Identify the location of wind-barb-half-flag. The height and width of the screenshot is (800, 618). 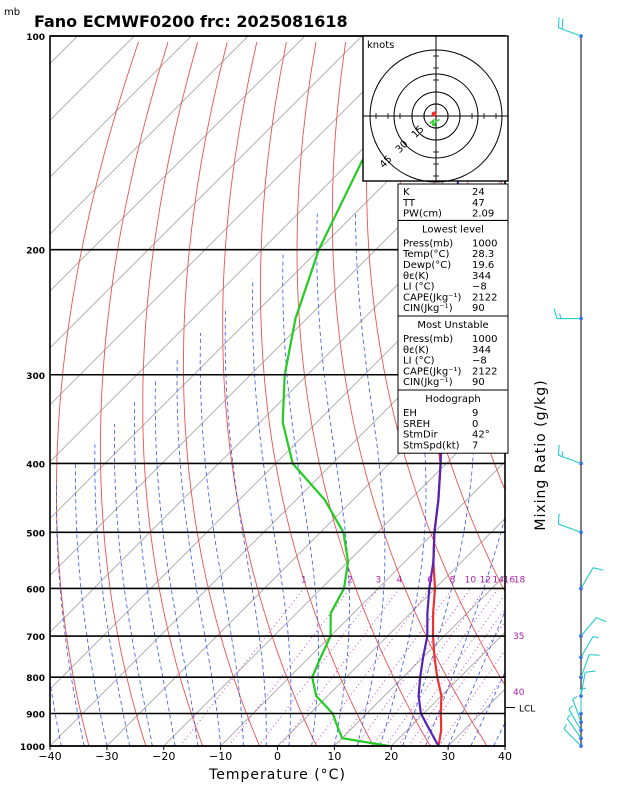
(568, 716).